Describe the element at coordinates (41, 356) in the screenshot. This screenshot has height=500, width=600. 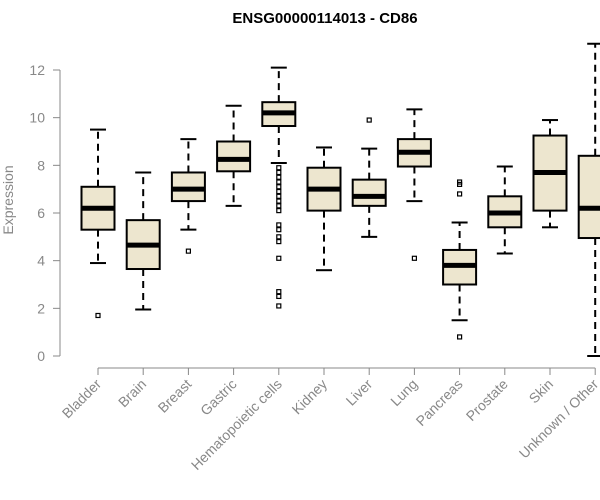
I see `y-tick-label: 0` at that location.